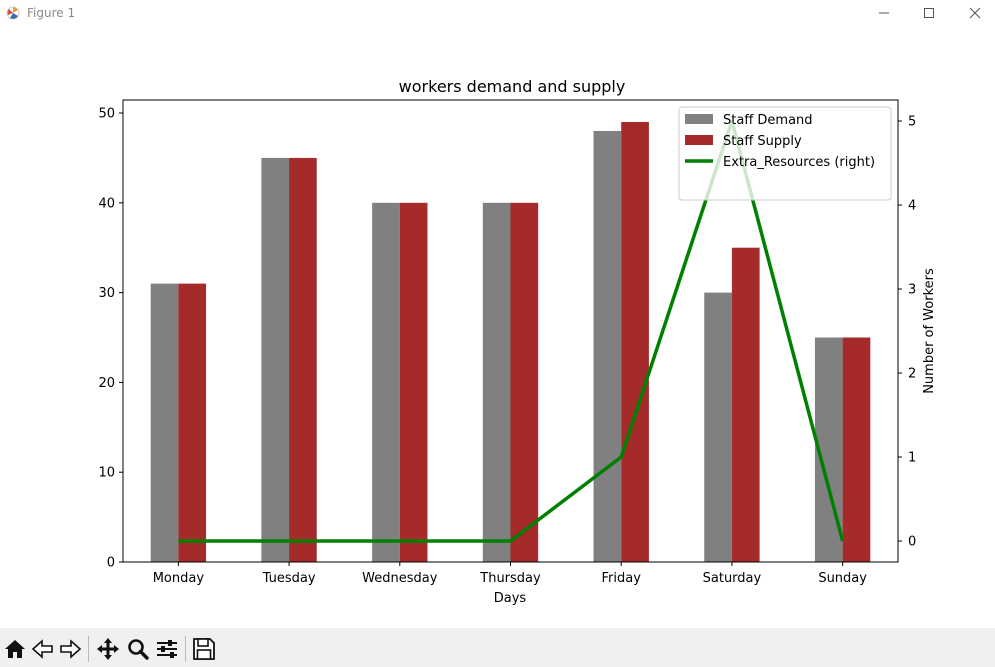 The height and width of the screenshot is (667, 995). What do you see at coordinates (912, 290) in the screenshot?
I see `y-right-tick-label: 3` at bounding box center [912, 290].